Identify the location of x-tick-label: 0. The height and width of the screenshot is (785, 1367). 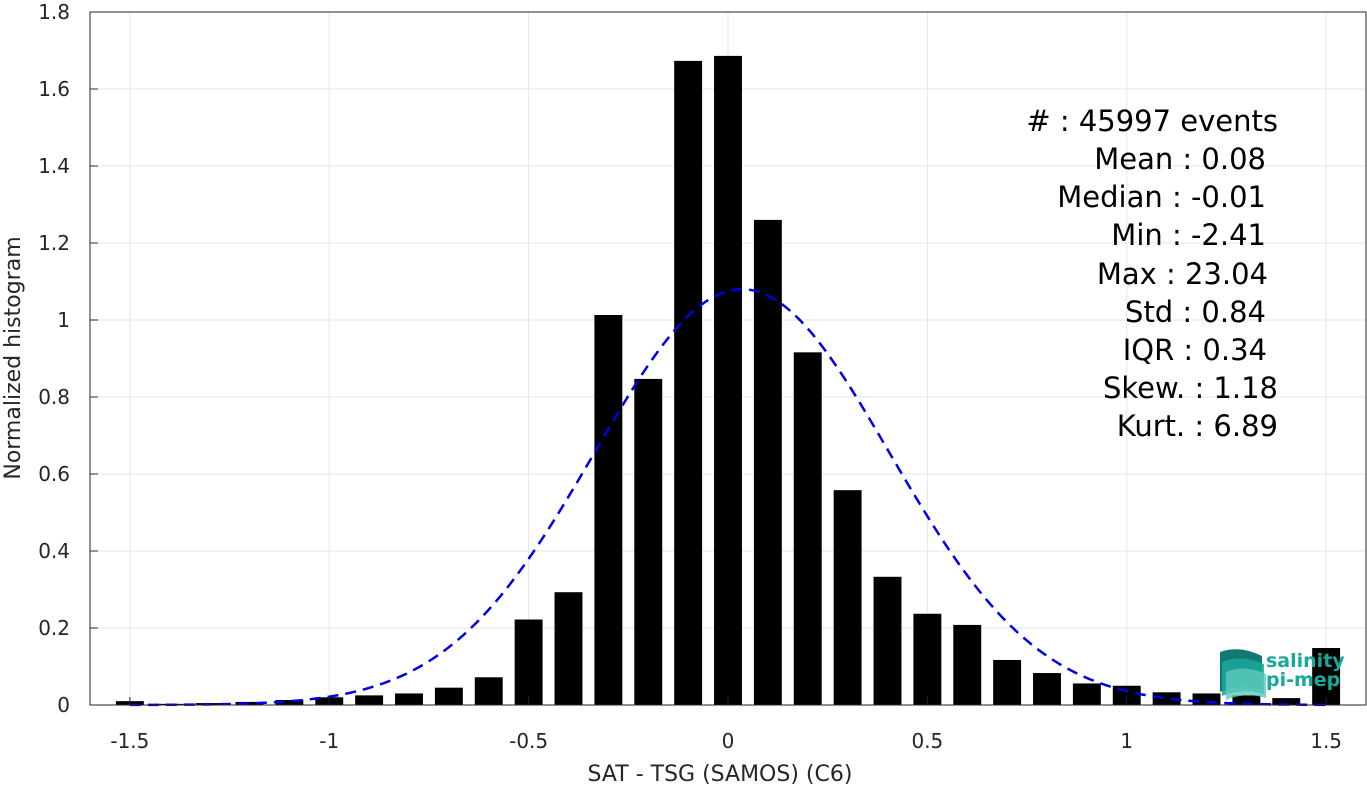
(728, 741).